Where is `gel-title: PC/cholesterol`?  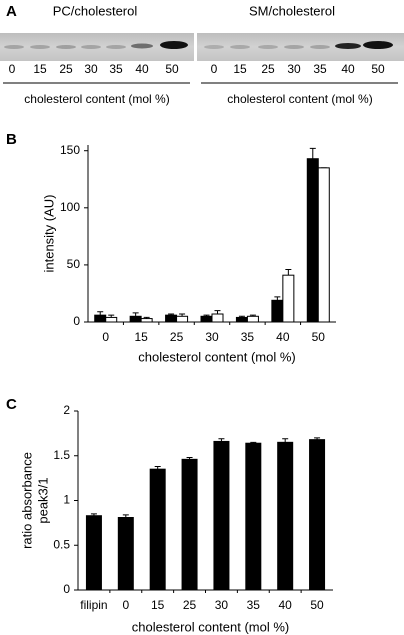 gel-title: PC/cholesterol is located at coordinates (95, 10).